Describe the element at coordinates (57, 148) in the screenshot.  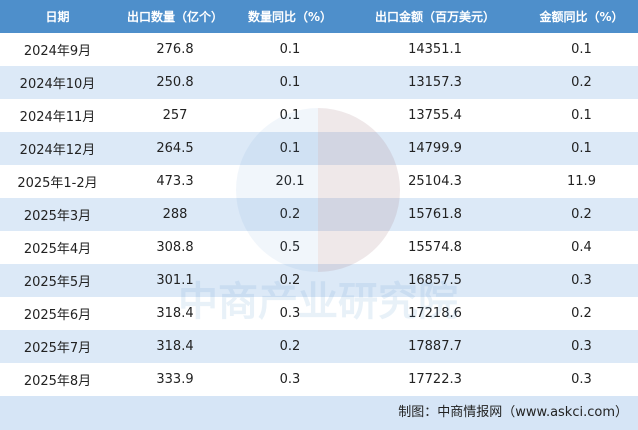
I see `date-cell: 2024年12月` at that location.